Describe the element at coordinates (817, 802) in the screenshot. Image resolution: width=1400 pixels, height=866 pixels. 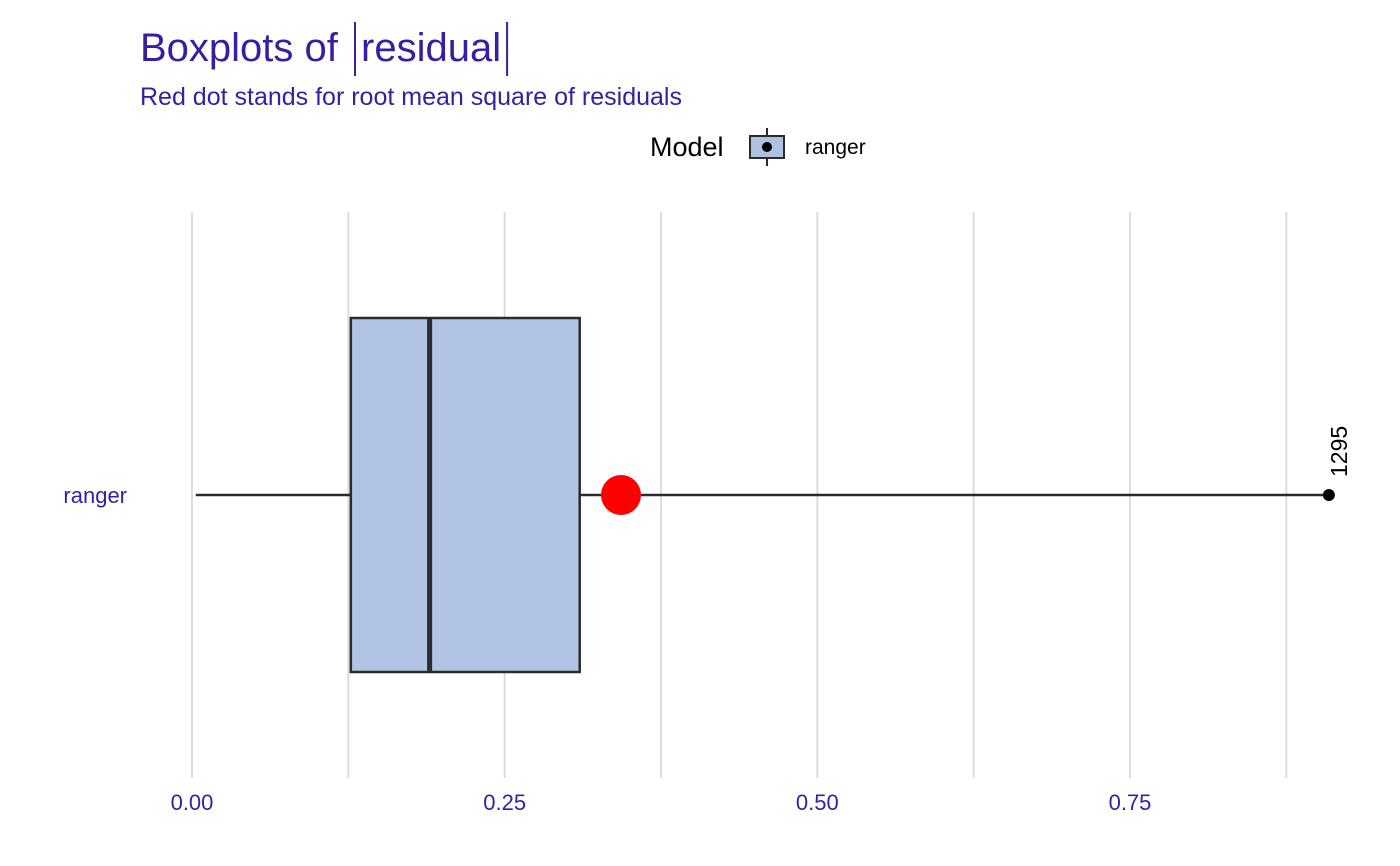
I see `x-tick-label: 0.50` at that location.